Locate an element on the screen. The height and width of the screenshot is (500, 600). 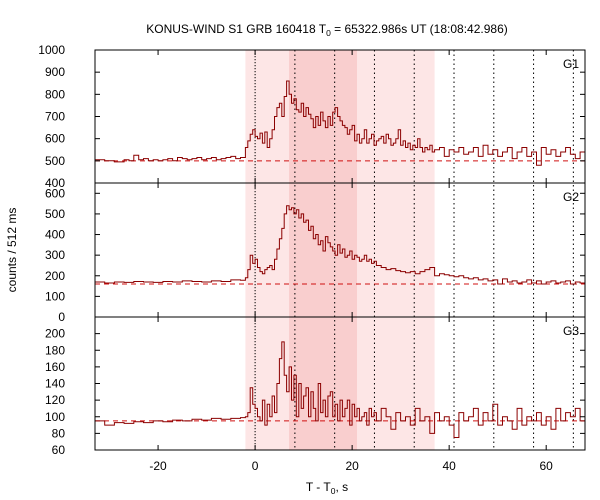
panel-label-g2: G2 is located at coordinates (571, 197).